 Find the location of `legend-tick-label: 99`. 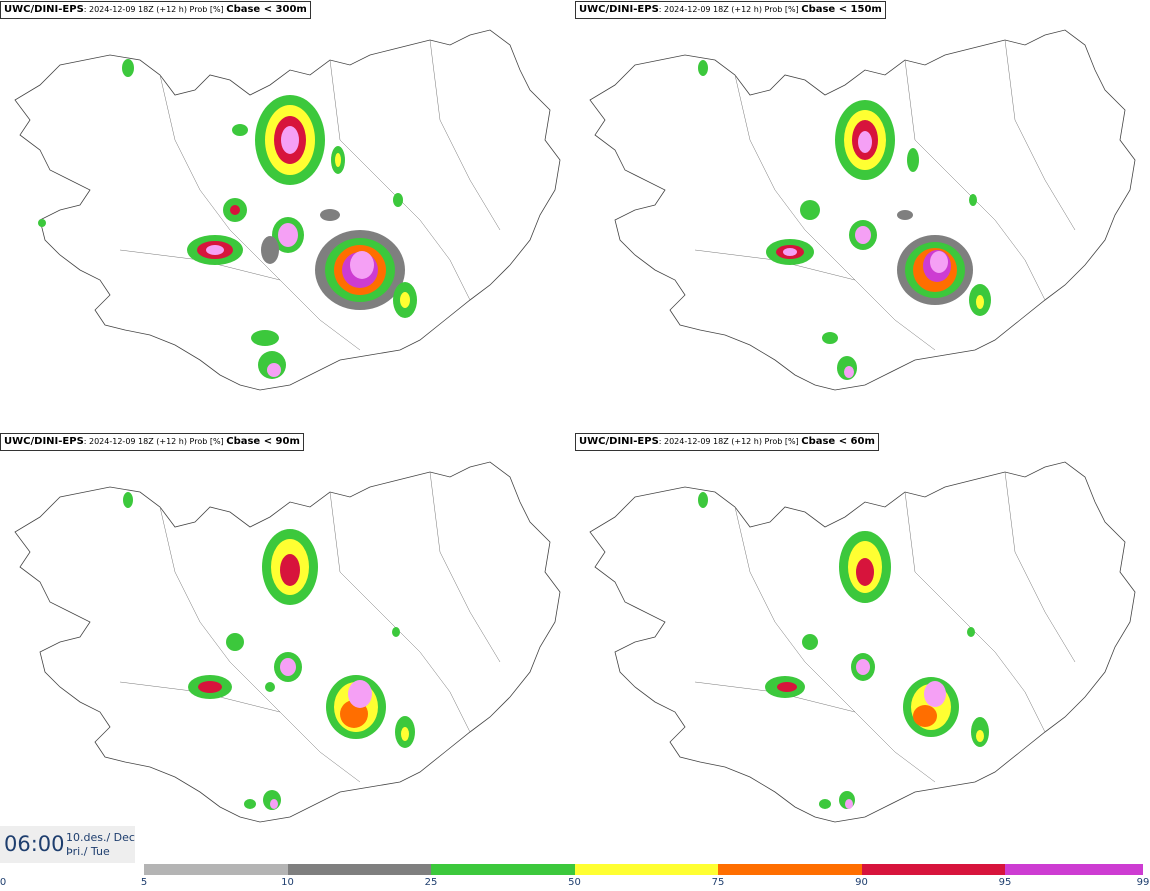

legend-tick-label: 99 is located at coordinates (1143, 882).